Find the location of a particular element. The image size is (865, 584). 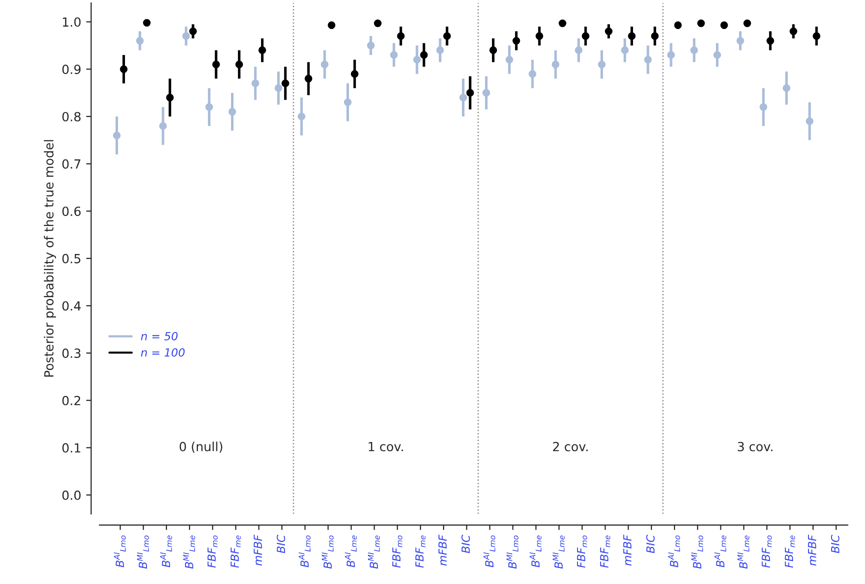

y-tick-label: 1.0 is located at coordinates (71, 22).